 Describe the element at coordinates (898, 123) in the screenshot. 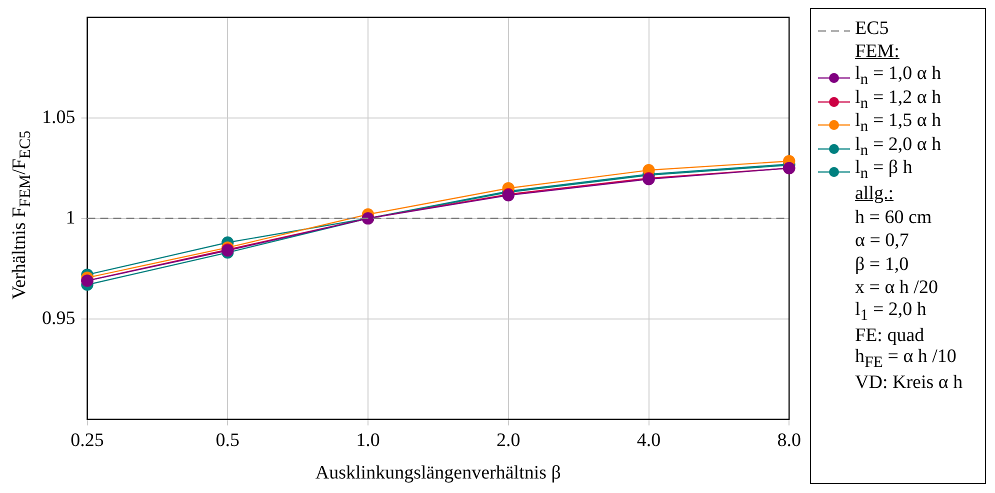

I see `legend-label: l$_{n}$ = 1,5 α h` at that location.